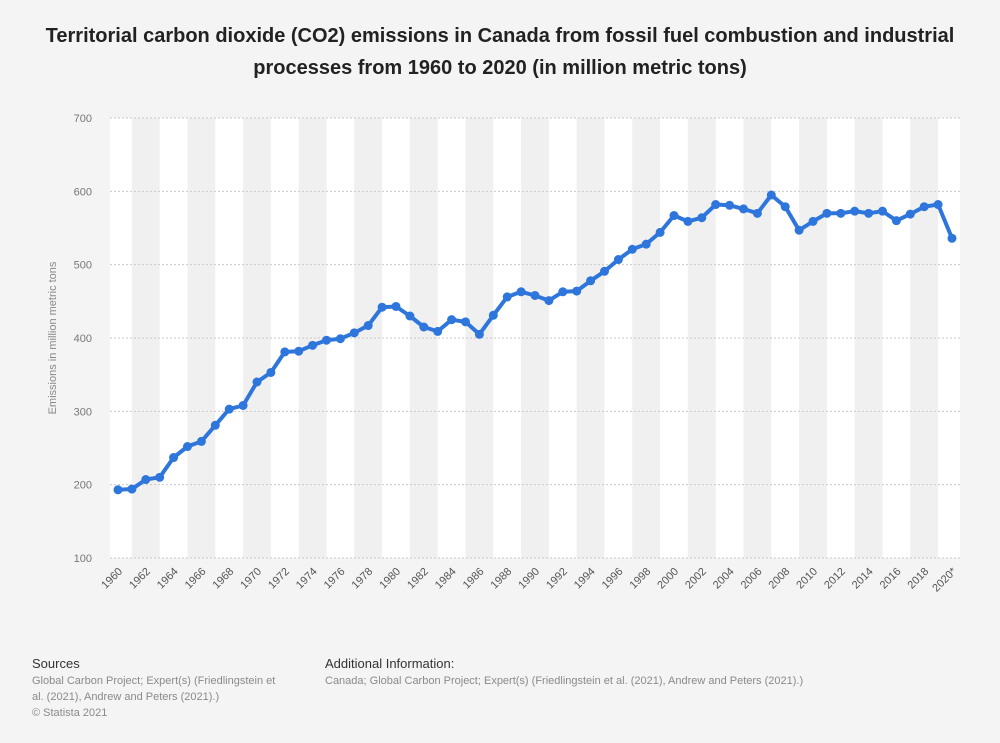 Image resolution: width=1000 pixels, height=743 pixels. What do you see at coordinates (557, 579) in the screenshot?
I see `x-tick-label: 1992` at bounding box center [557, 579].